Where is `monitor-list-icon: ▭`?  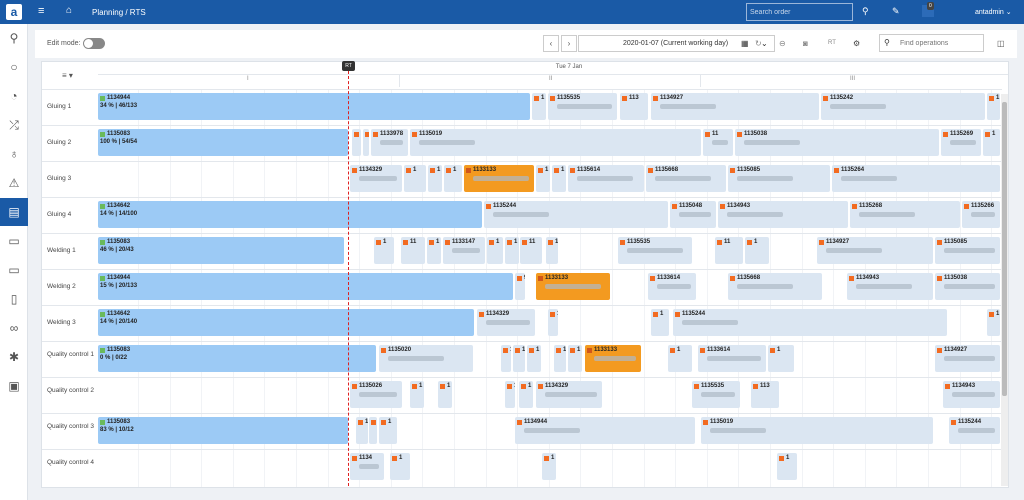 monitor-list-icon: ▭ is located at coordinates (14, 270).